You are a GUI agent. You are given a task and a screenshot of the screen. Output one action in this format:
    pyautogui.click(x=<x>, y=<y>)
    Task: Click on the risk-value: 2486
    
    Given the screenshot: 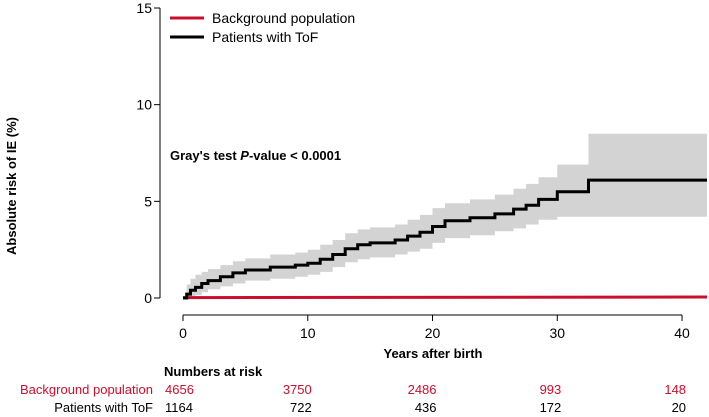 What is the action you would take?
    pyautogui.click(x=422, y=389)
    